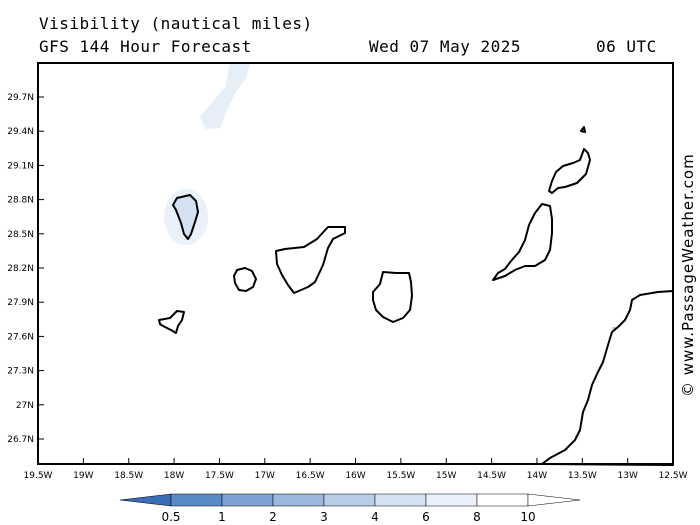 Image resolution: width=700 pixels, height=525 pixels. What do you see at coordinates (20, 132) in the screenshot?
I see `lat-label: 29.4N` at bounding box center [20, 132].